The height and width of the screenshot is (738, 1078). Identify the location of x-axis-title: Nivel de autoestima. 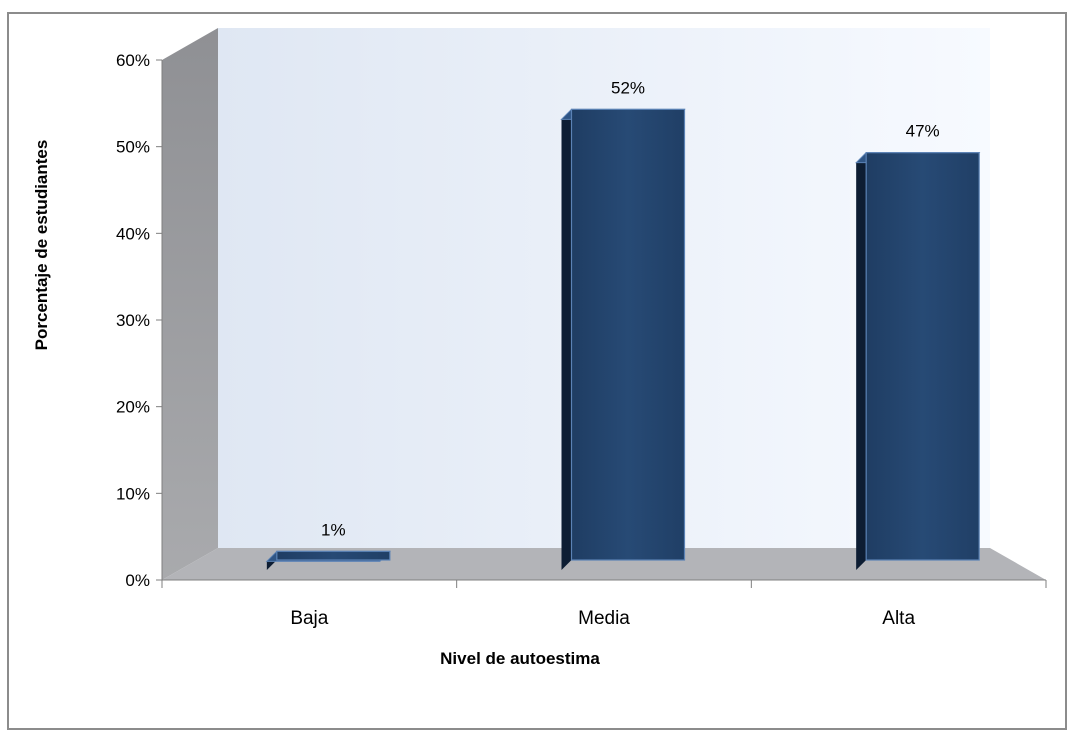
(520, 658).